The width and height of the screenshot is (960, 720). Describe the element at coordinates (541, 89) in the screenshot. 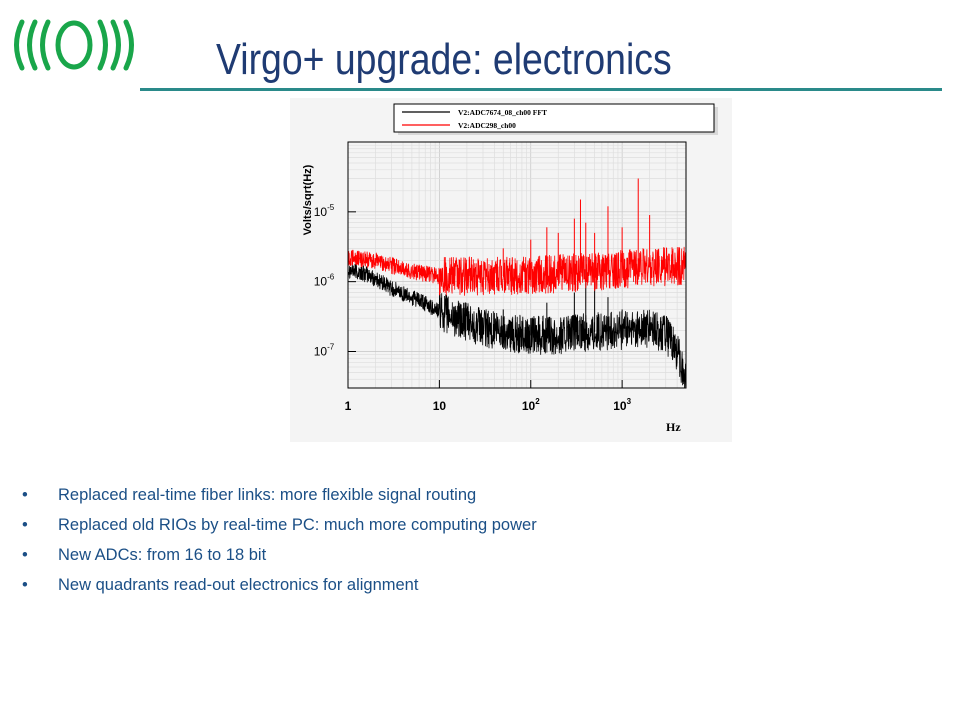

I see `title-rule` at that location.